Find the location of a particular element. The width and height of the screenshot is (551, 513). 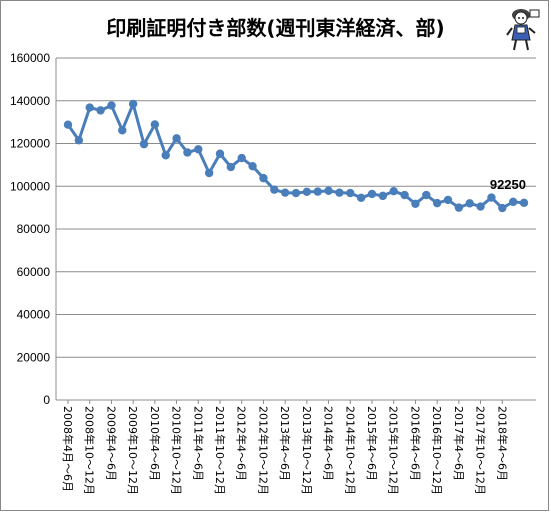

x-tick-label: 2012年4～6月 is located at coordinates (242, 443).